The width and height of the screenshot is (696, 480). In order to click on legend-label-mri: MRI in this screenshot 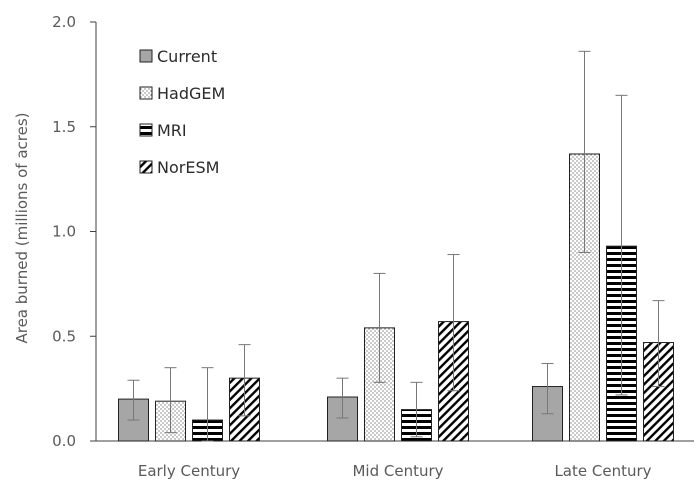, I will do `click(172, 130)`.